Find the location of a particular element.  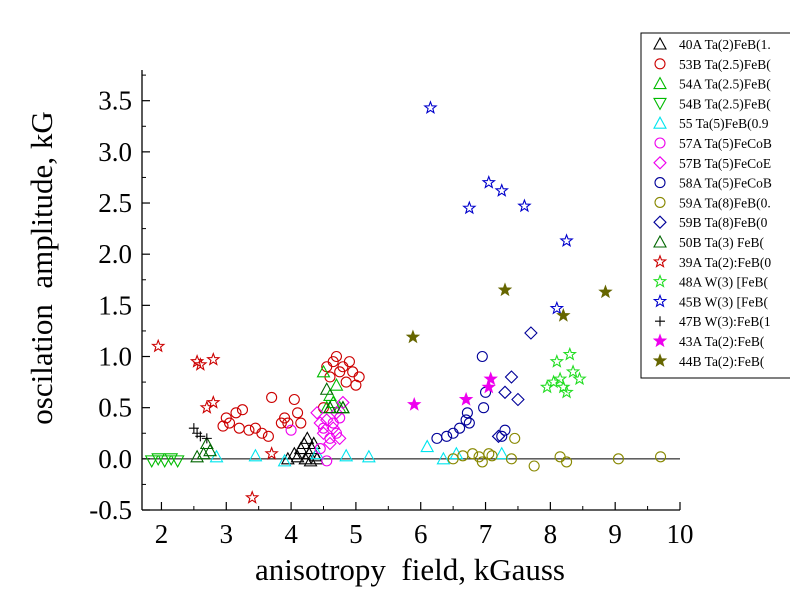

y-tick-label: 0.0 is located at coordinates (115, 459).